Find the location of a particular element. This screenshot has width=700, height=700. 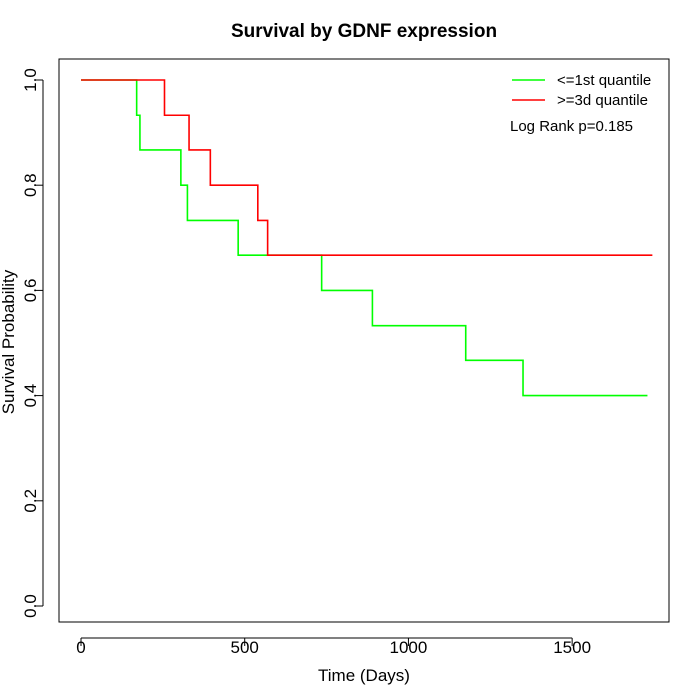

y-tick-label: 0.4 is located at coordinates (30, 396).